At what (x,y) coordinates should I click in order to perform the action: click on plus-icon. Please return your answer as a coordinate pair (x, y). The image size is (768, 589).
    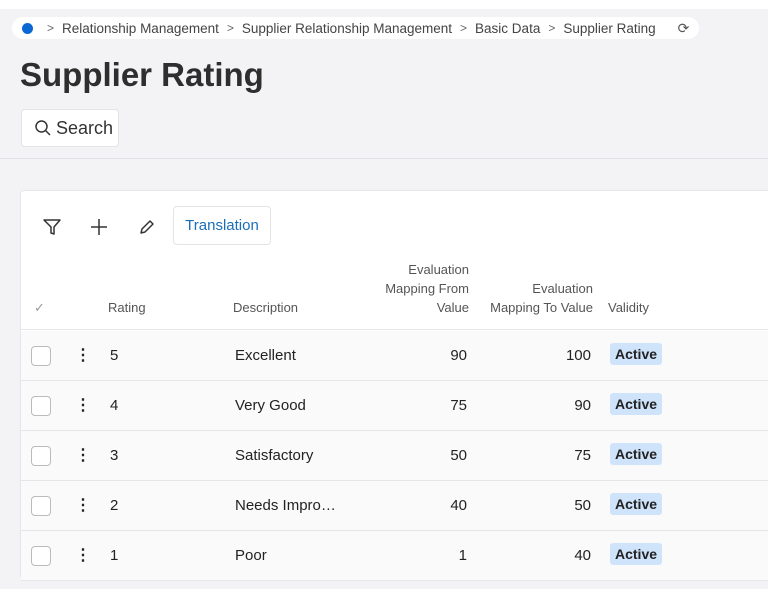
    Looking at the image, I should click on (99, 227).